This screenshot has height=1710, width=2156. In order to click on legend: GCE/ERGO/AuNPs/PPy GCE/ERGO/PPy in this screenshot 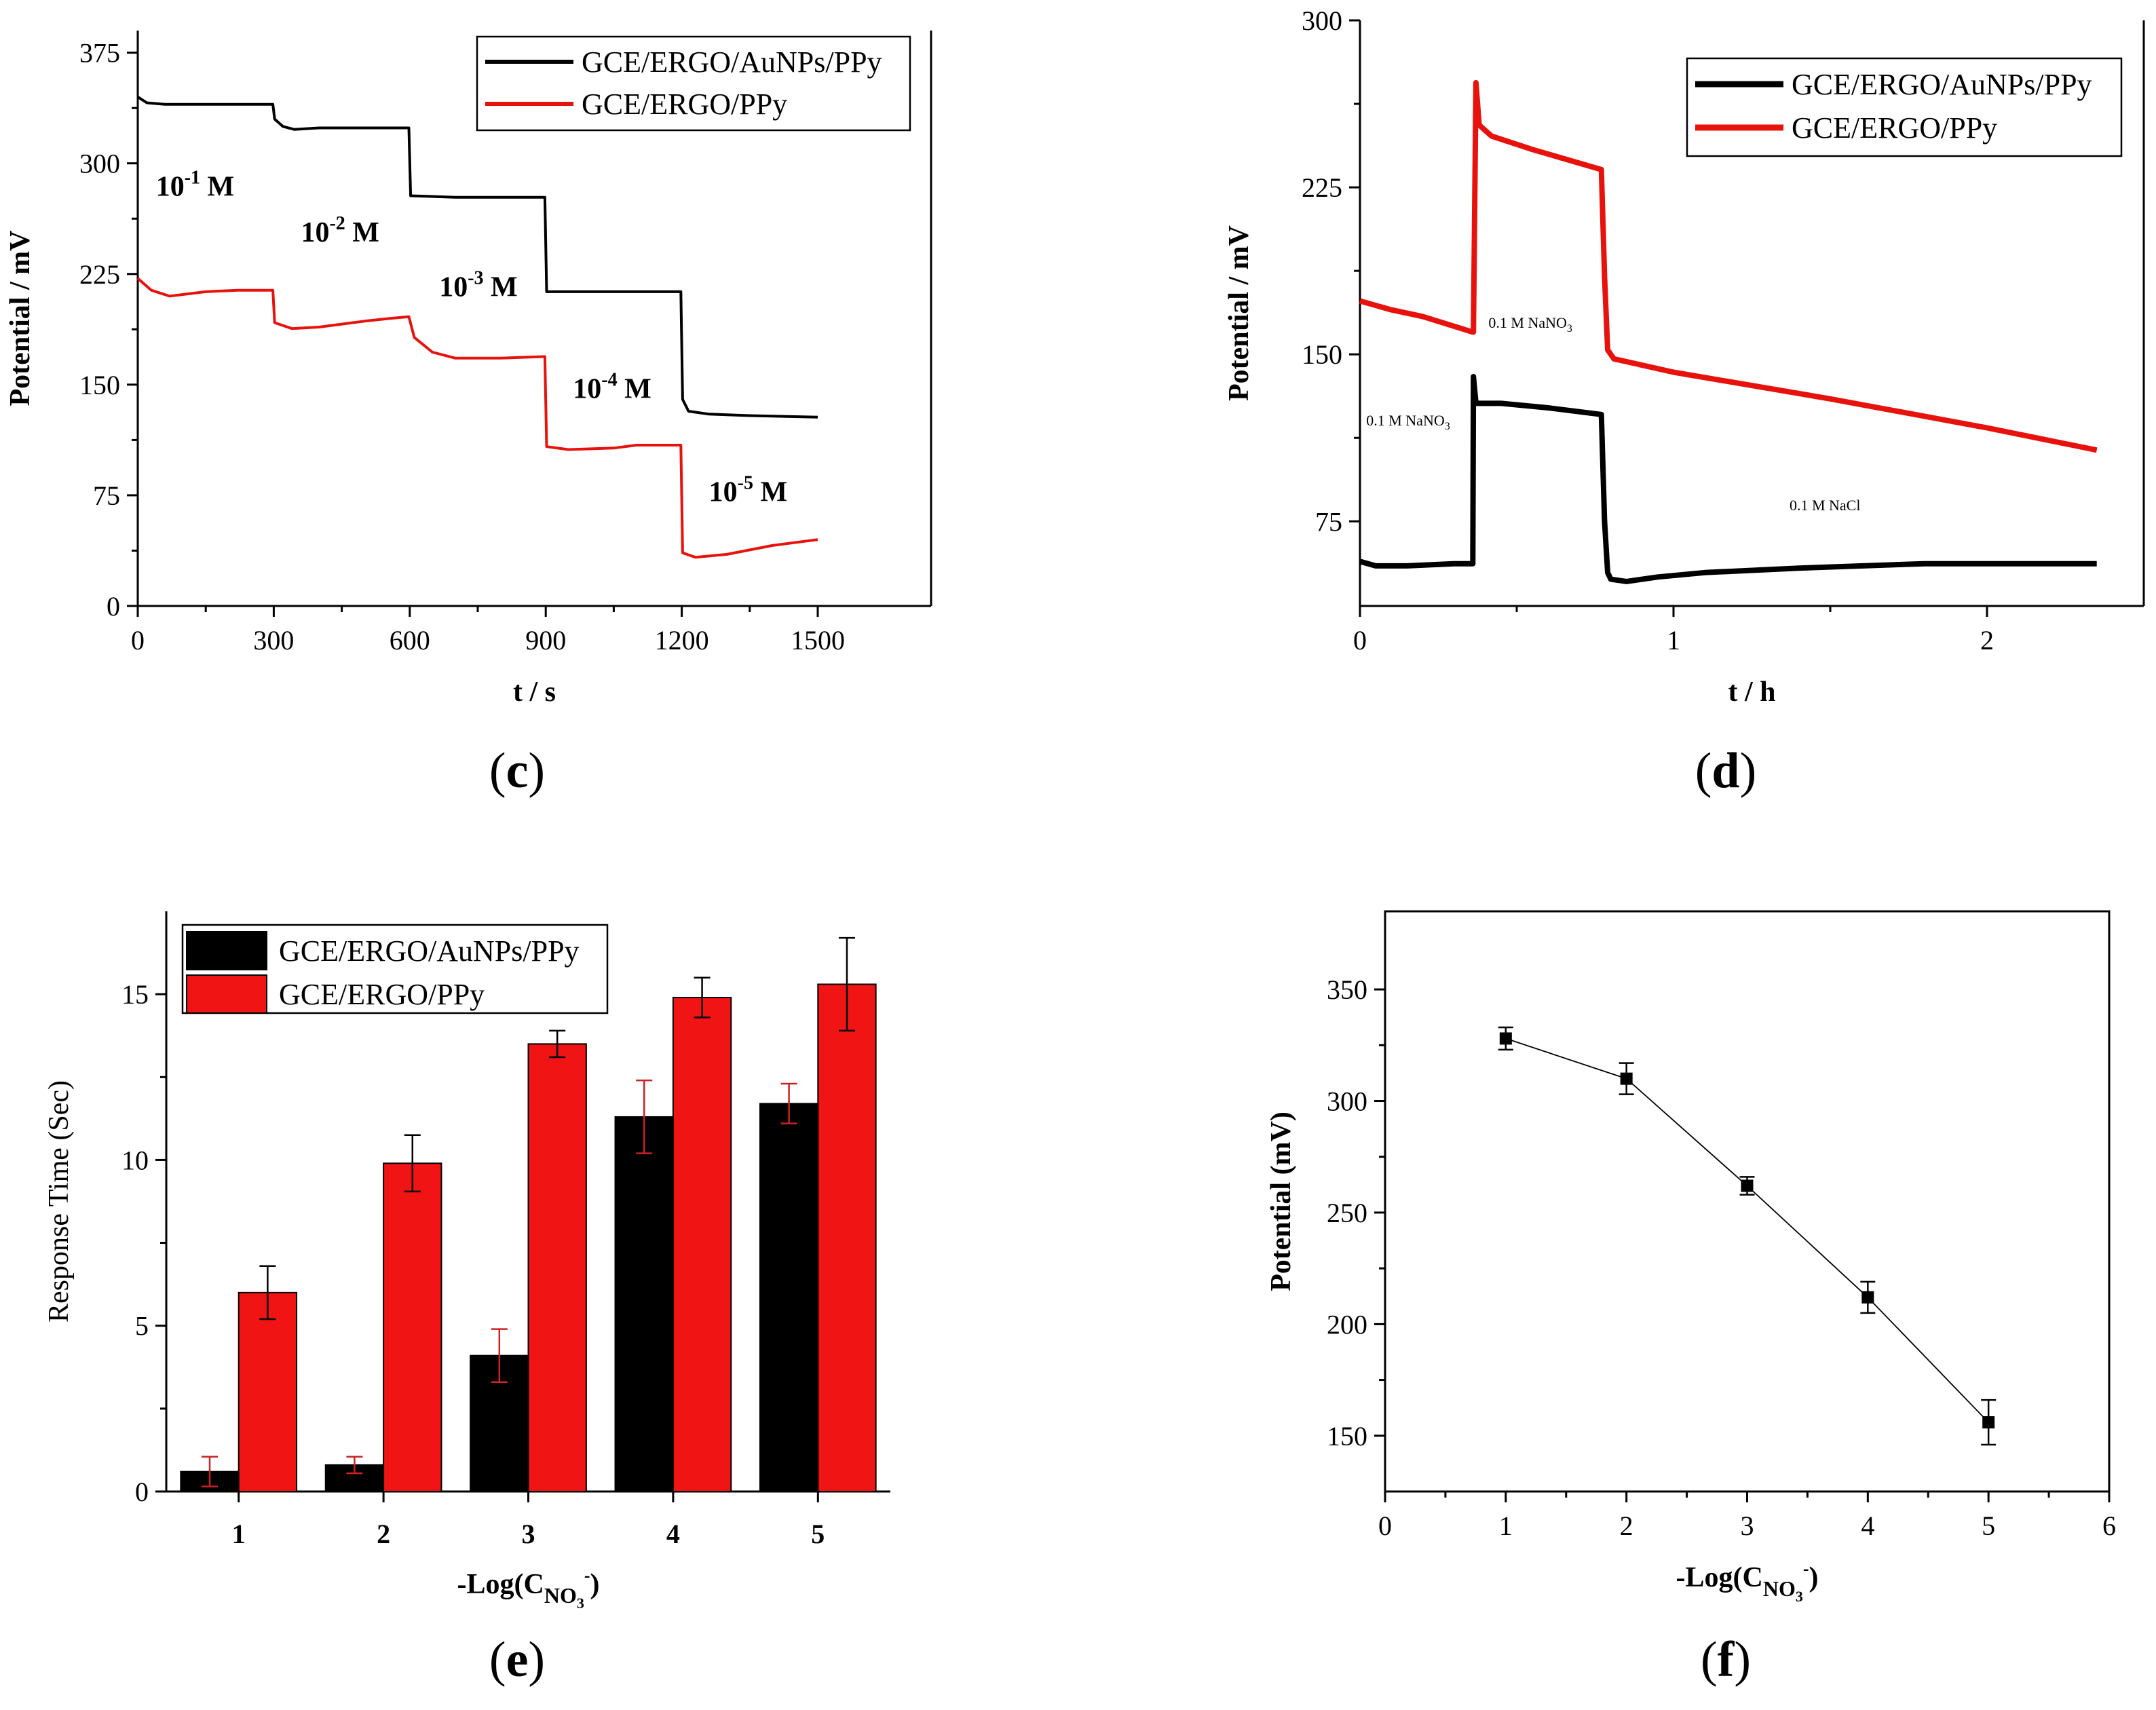, I will do `click(1905, 107)`.